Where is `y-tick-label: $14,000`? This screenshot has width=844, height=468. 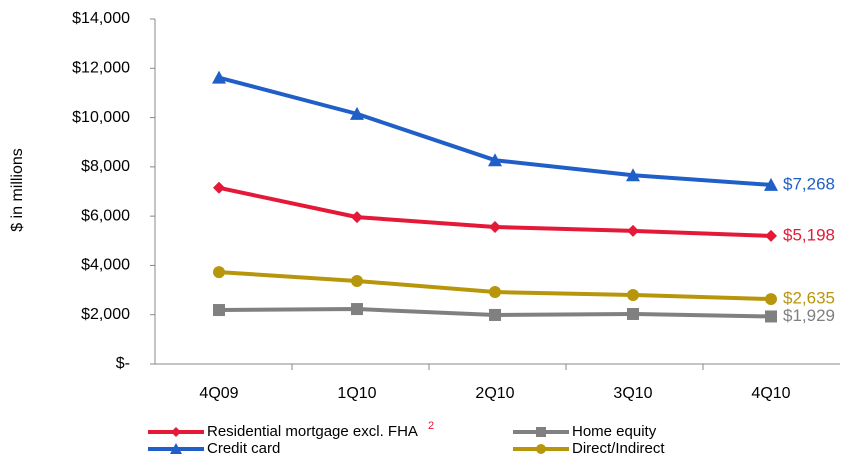
y-tick-label: $14,000 is located at coordinates (101, 18).